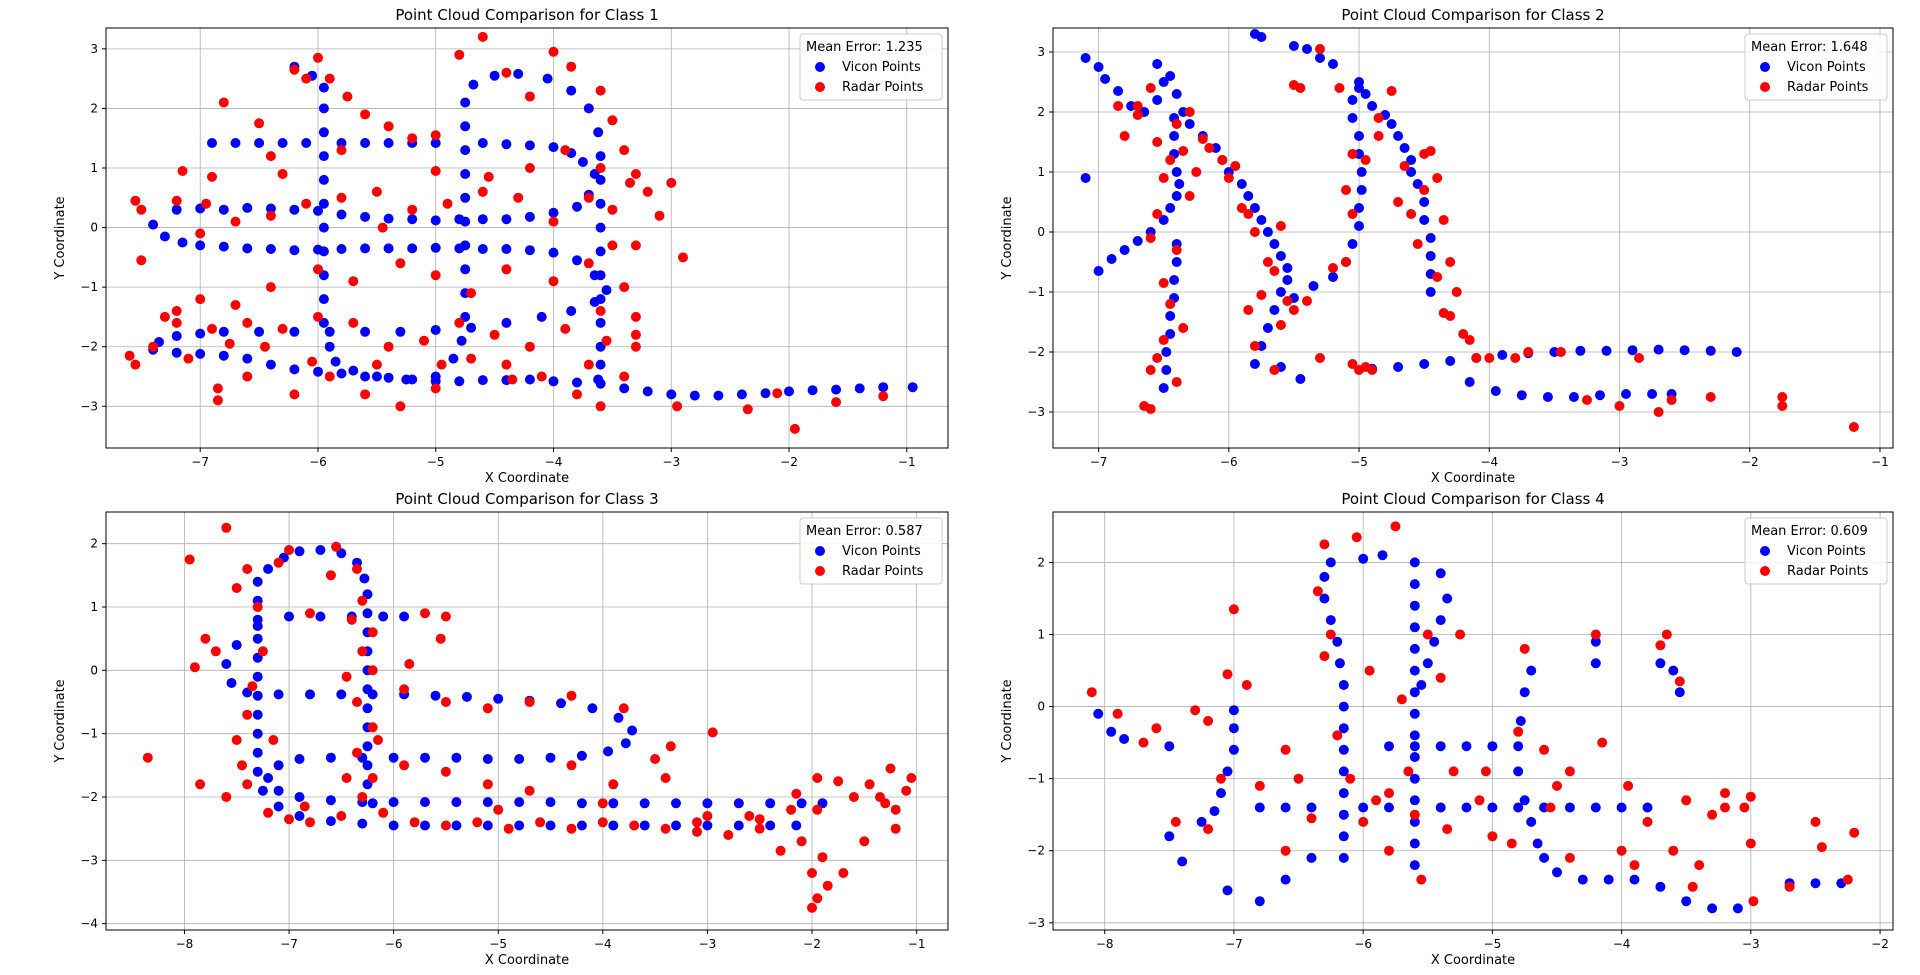 The height and width of the screenshot is (975, 1920). What do you see at coordinates (185, 944) in the screenshot?
I see `x-tick-label: −8` at bounding box center [185, 944].